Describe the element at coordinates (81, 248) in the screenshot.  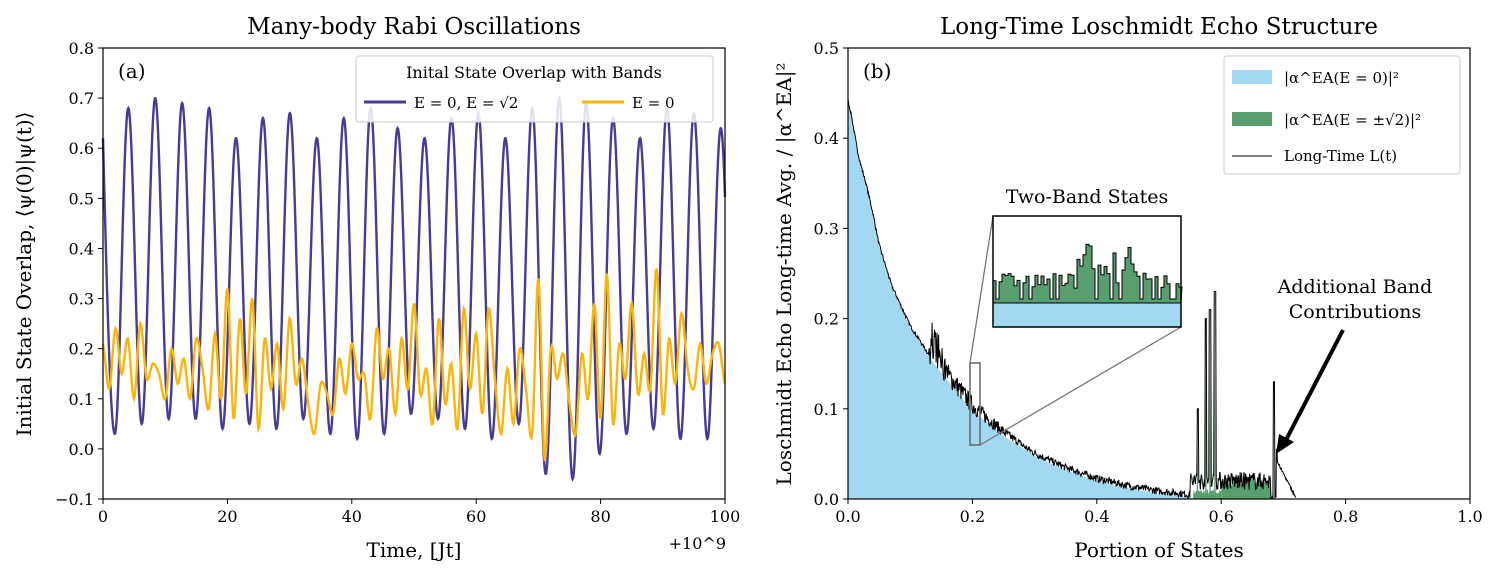
I see `panel-a-y-tick-label: 0.4` at that location.